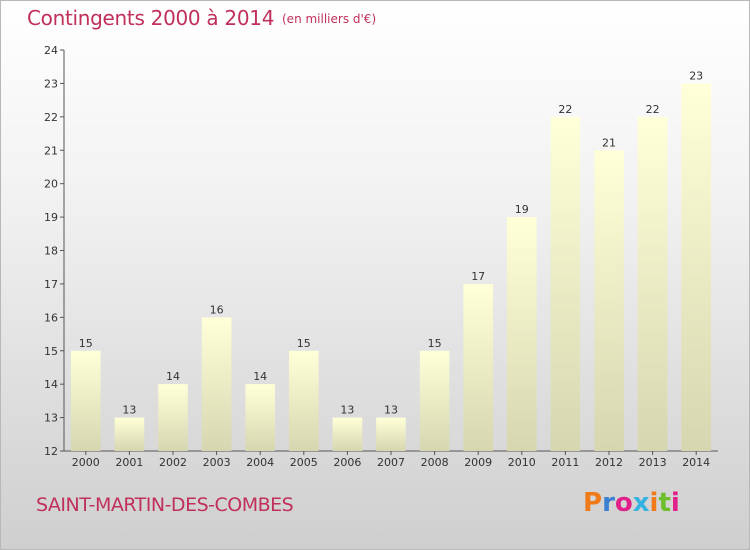  What do you see at coordinates (522, 209) in the screenshot?
I see `data-label: 19` at bounding box center [522, 209].